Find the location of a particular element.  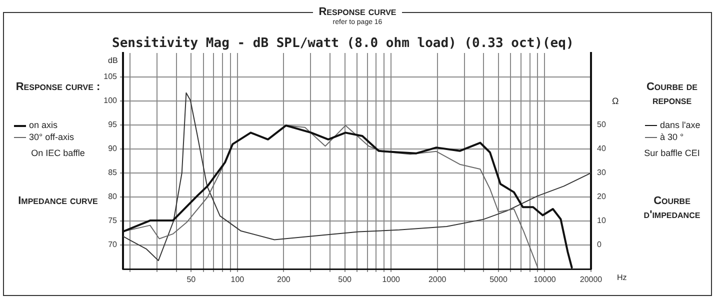

y2-tick-label: 0 is located at coordinates (599, 245).